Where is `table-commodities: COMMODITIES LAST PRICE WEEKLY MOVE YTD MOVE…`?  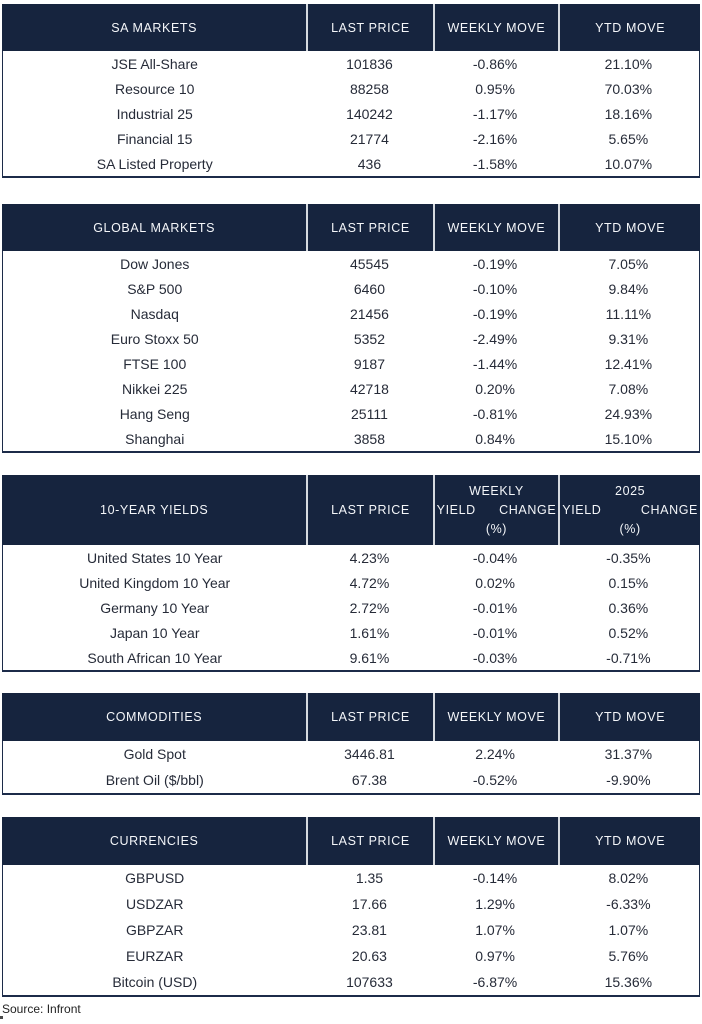 table-commodities: COMMODITIES LAST PRICE WEEKLY MOVE YTD MOVE… is located at coordinates (351, 744).